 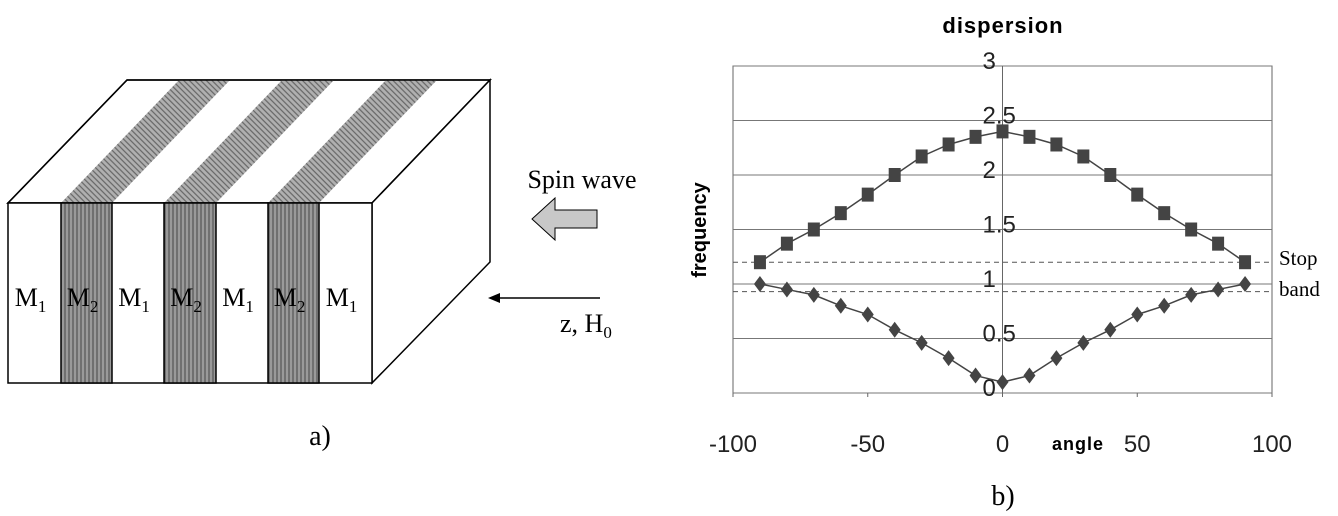 What do you see at coordinates (989, 61) in the screenshot?
I see `y-tick-label: 3` at bounding box center [989, 61].